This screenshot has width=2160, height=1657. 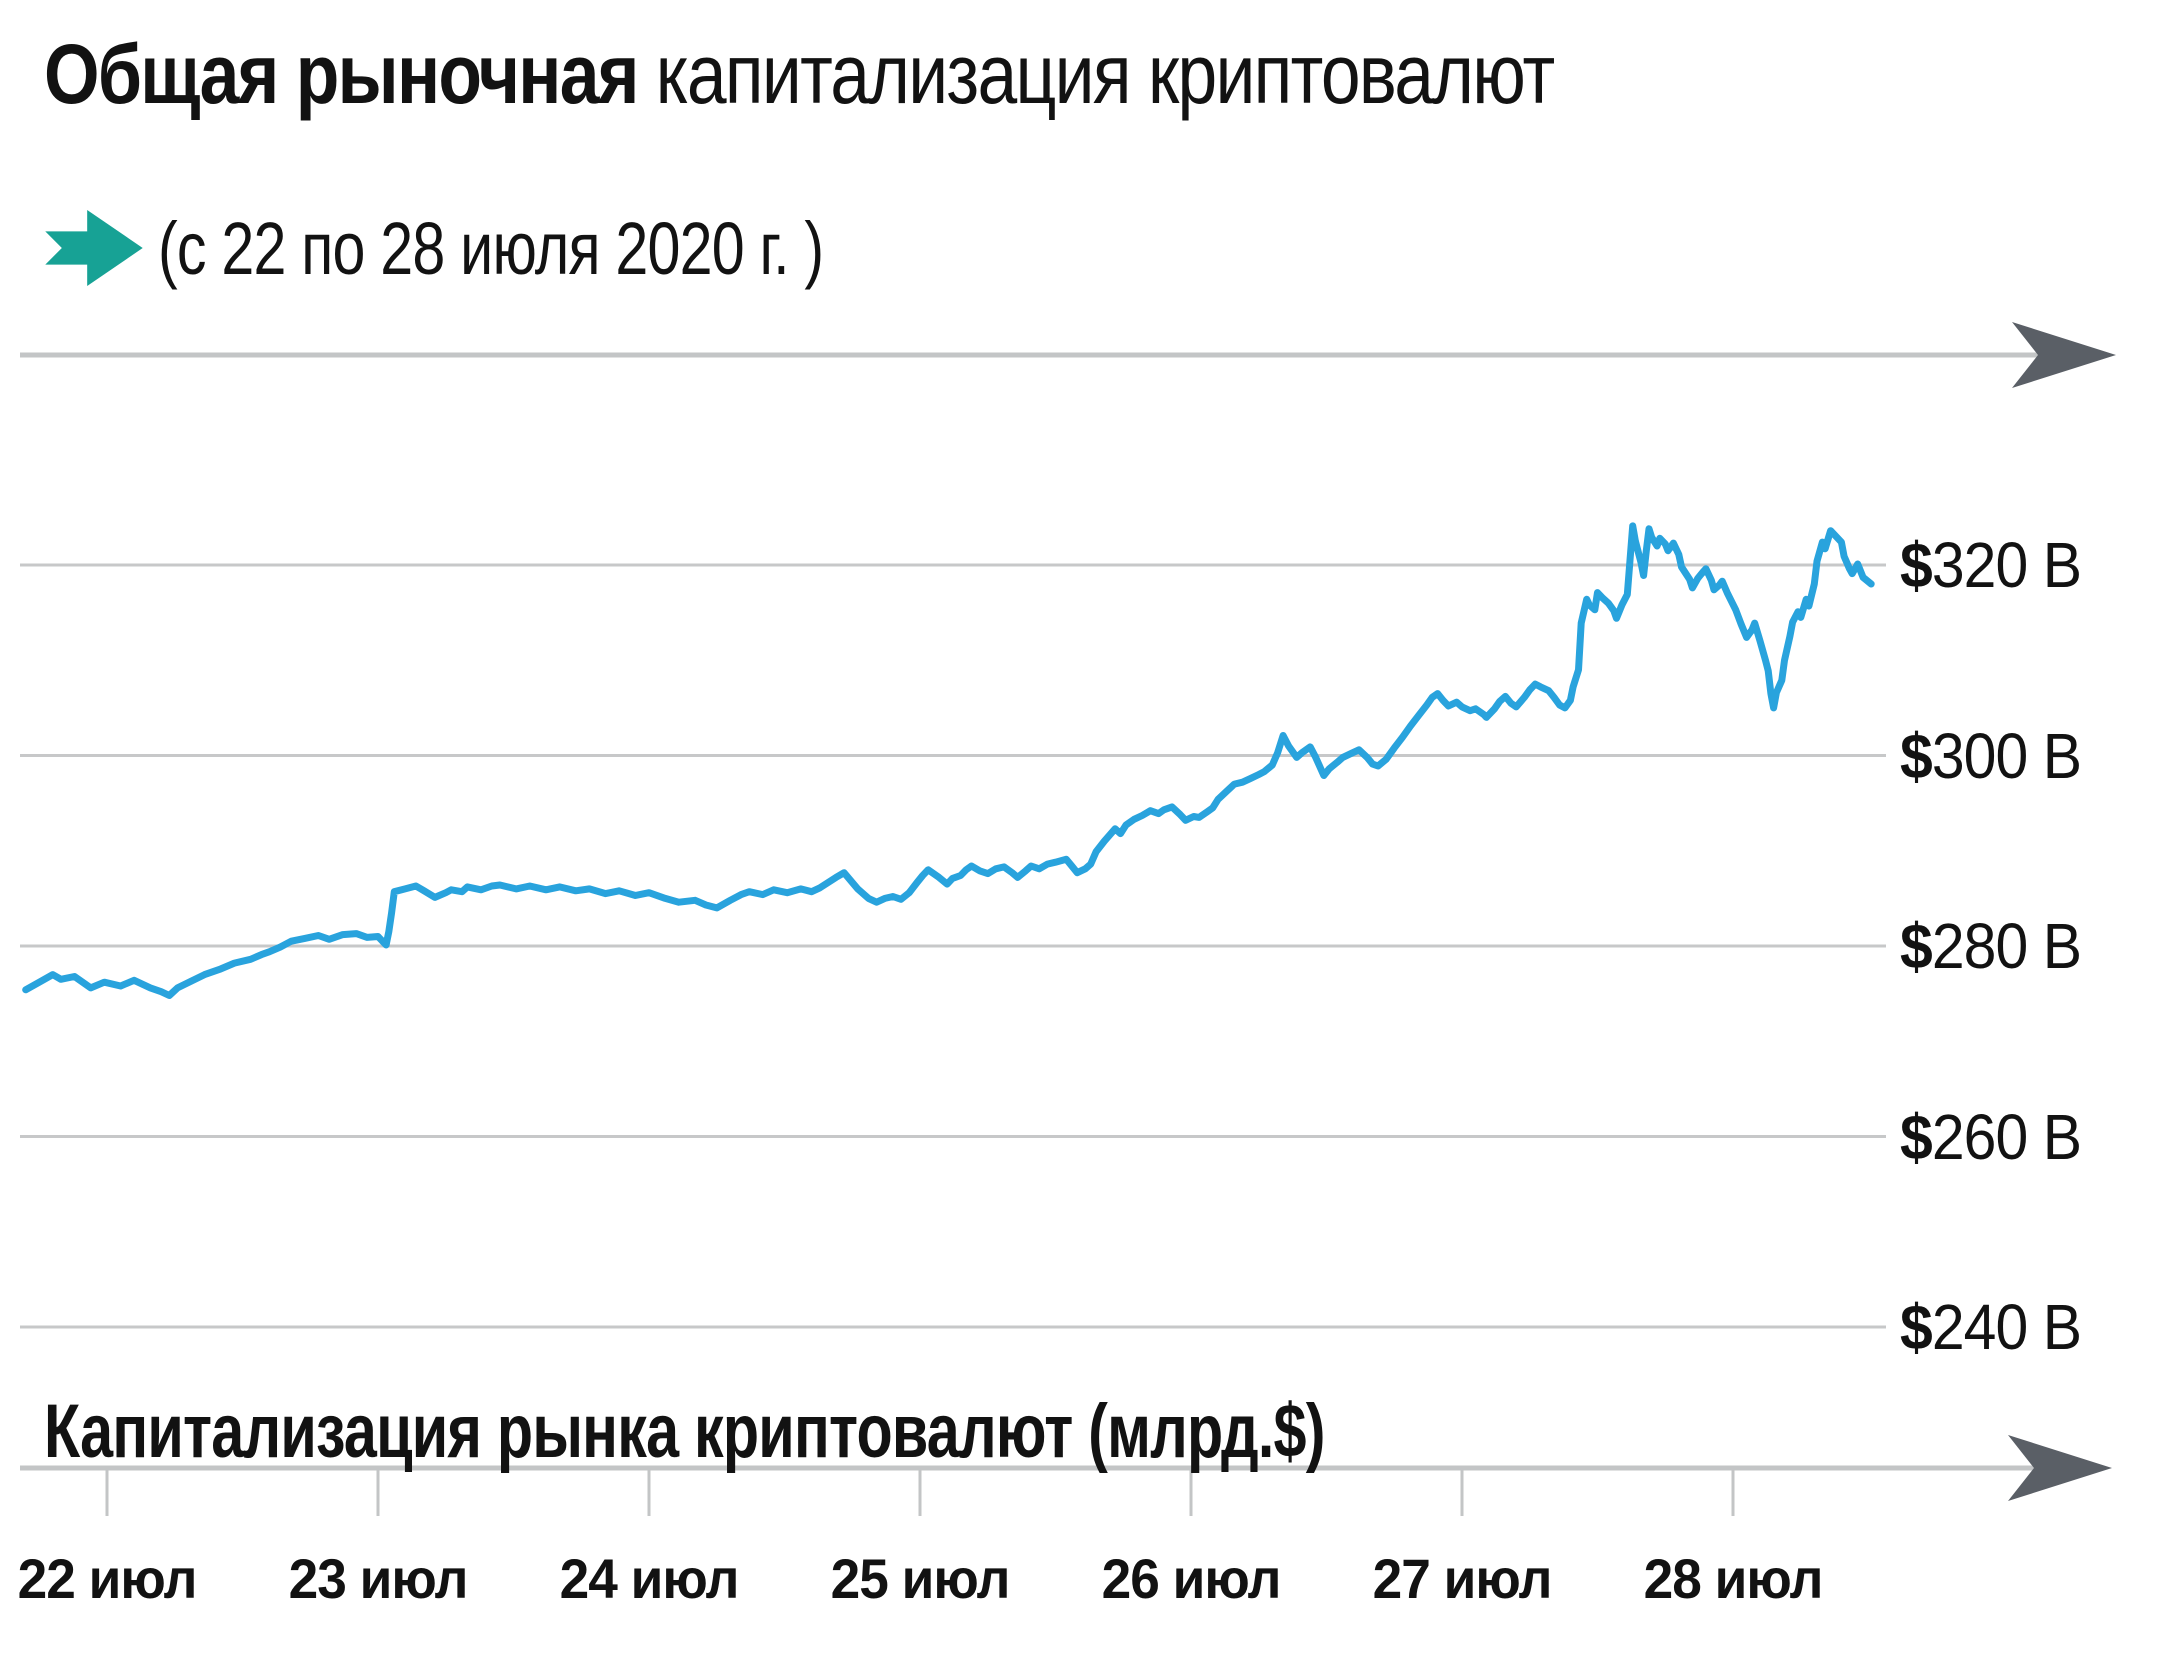 I want to click on x-tick-label: 28 июл, so click(x=1733, y=1578).